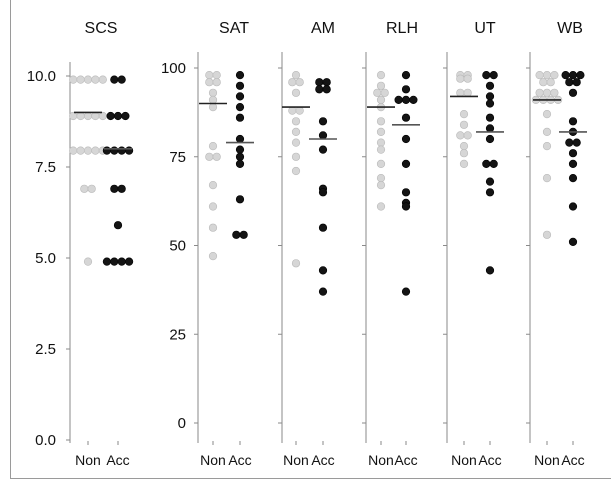 This screenshot has width=611, height=479. What do you see at coordinates (41, 76) in the screenshot?
I see `y-tick-label-scs: 10.0` at bounding box center [41, 76].